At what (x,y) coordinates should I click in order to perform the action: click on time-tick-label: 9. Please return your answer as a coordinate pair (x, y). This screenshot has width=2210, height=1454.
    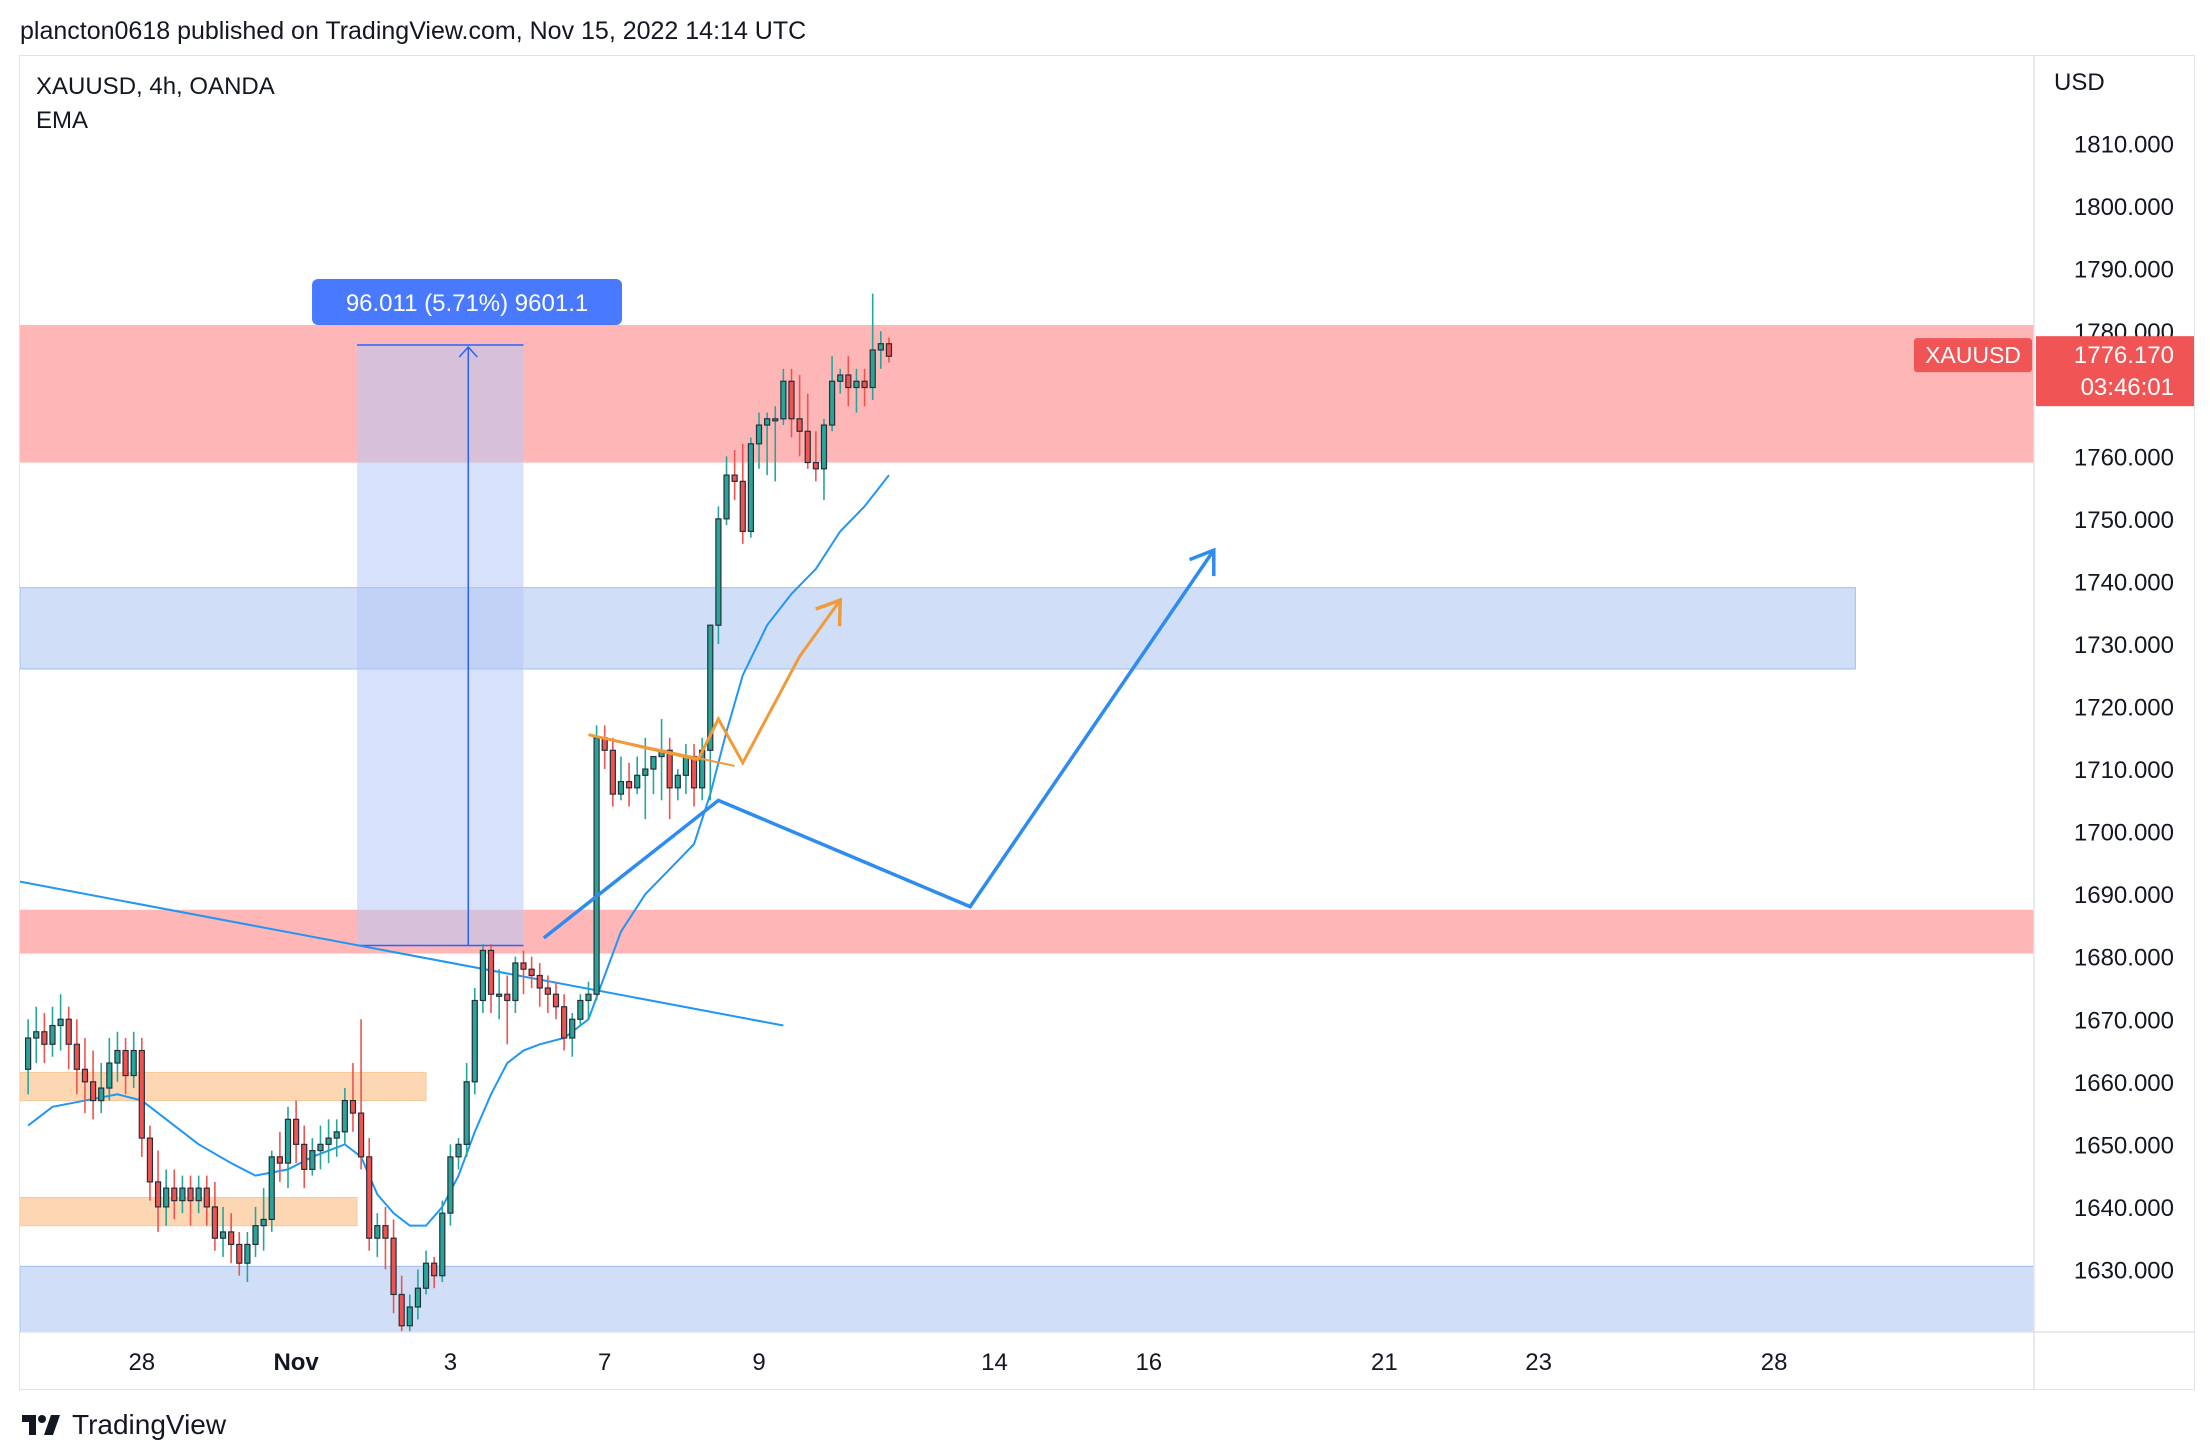
    Looking at the image, I should click on (758, 1362).